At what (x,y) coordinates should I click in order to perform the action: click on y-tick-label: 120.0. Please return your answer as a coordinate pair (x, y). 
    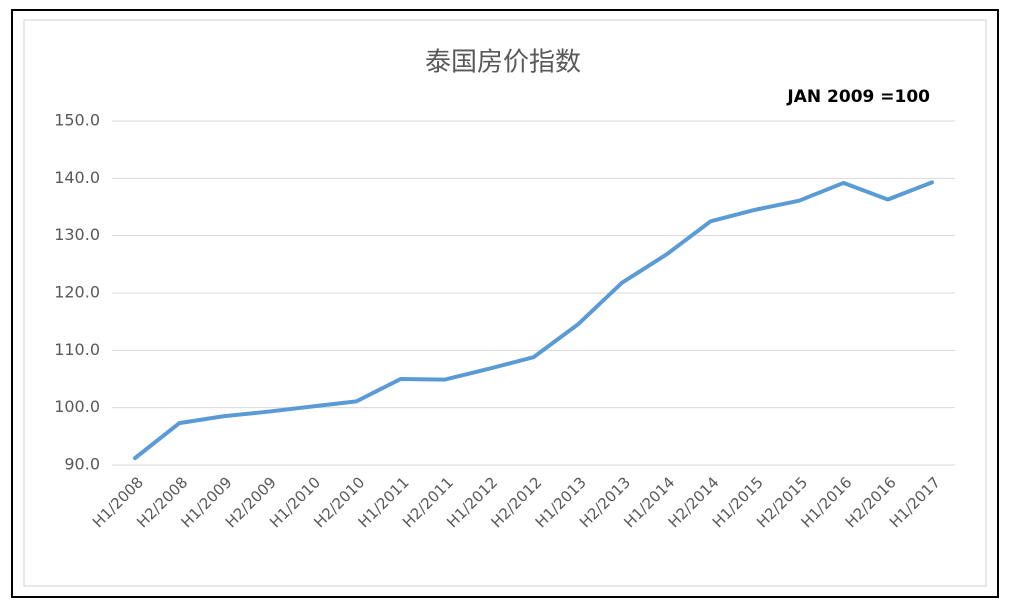
    Looking at the image, I should click on (77, 292).